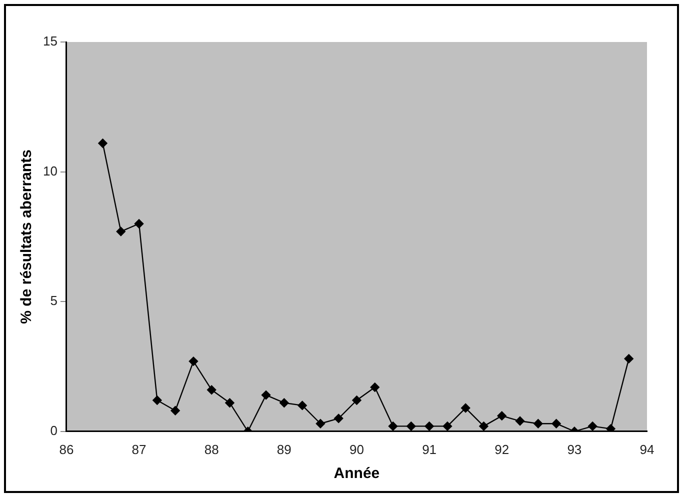 The width and height of the screenshot is (685, 499). Describe the element at coordinates (50, 170) in the screenshot. I see `y-tick-label: 10` at that location.